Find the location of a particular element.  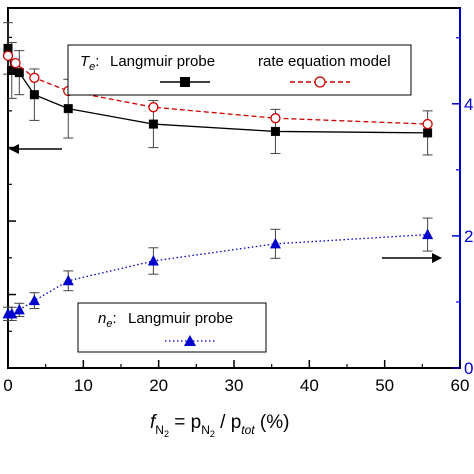

legend-te-langmuir-marker is located at coordinates (185, 82).